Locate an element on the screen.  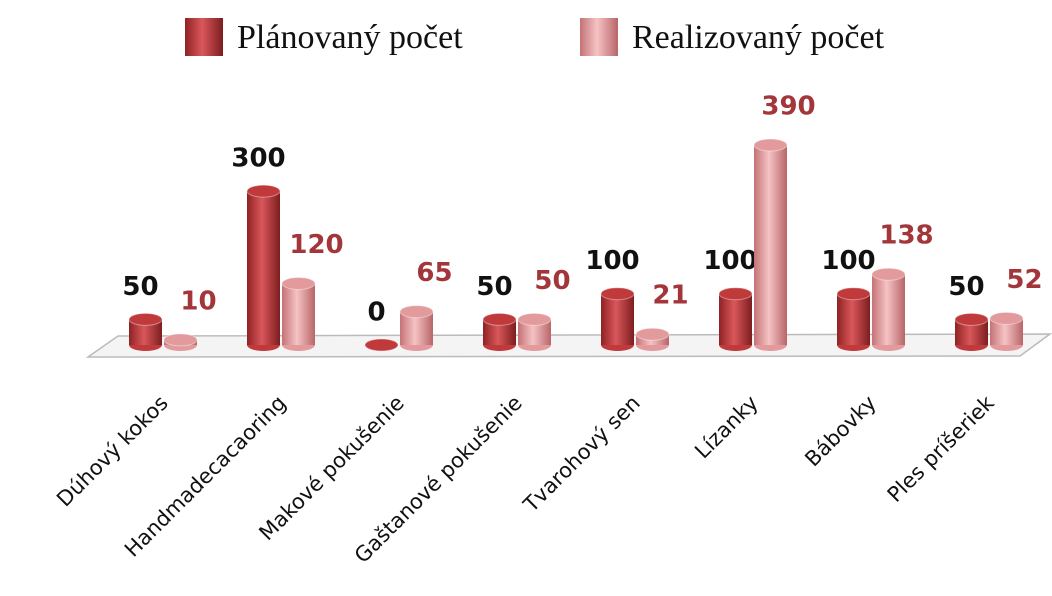
value-label: 120 is located at coordinates (316, 245).